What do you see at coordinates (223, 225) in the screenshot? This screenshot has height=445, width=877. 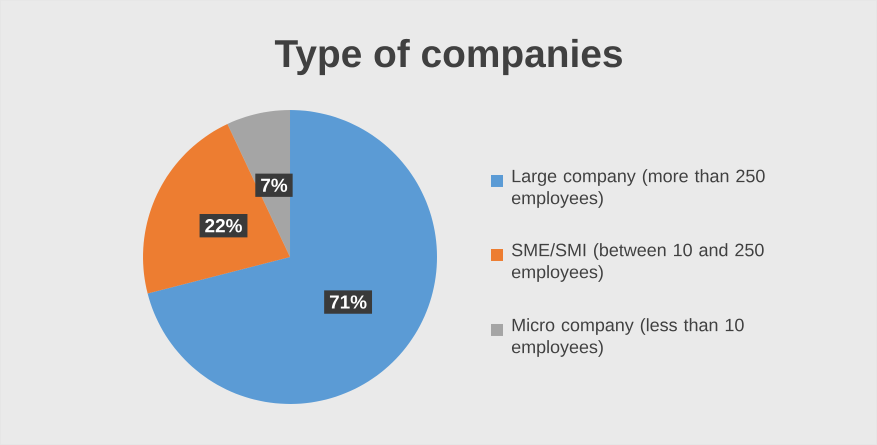 I see `data-label: 22%` at bounding box center [223, 225].